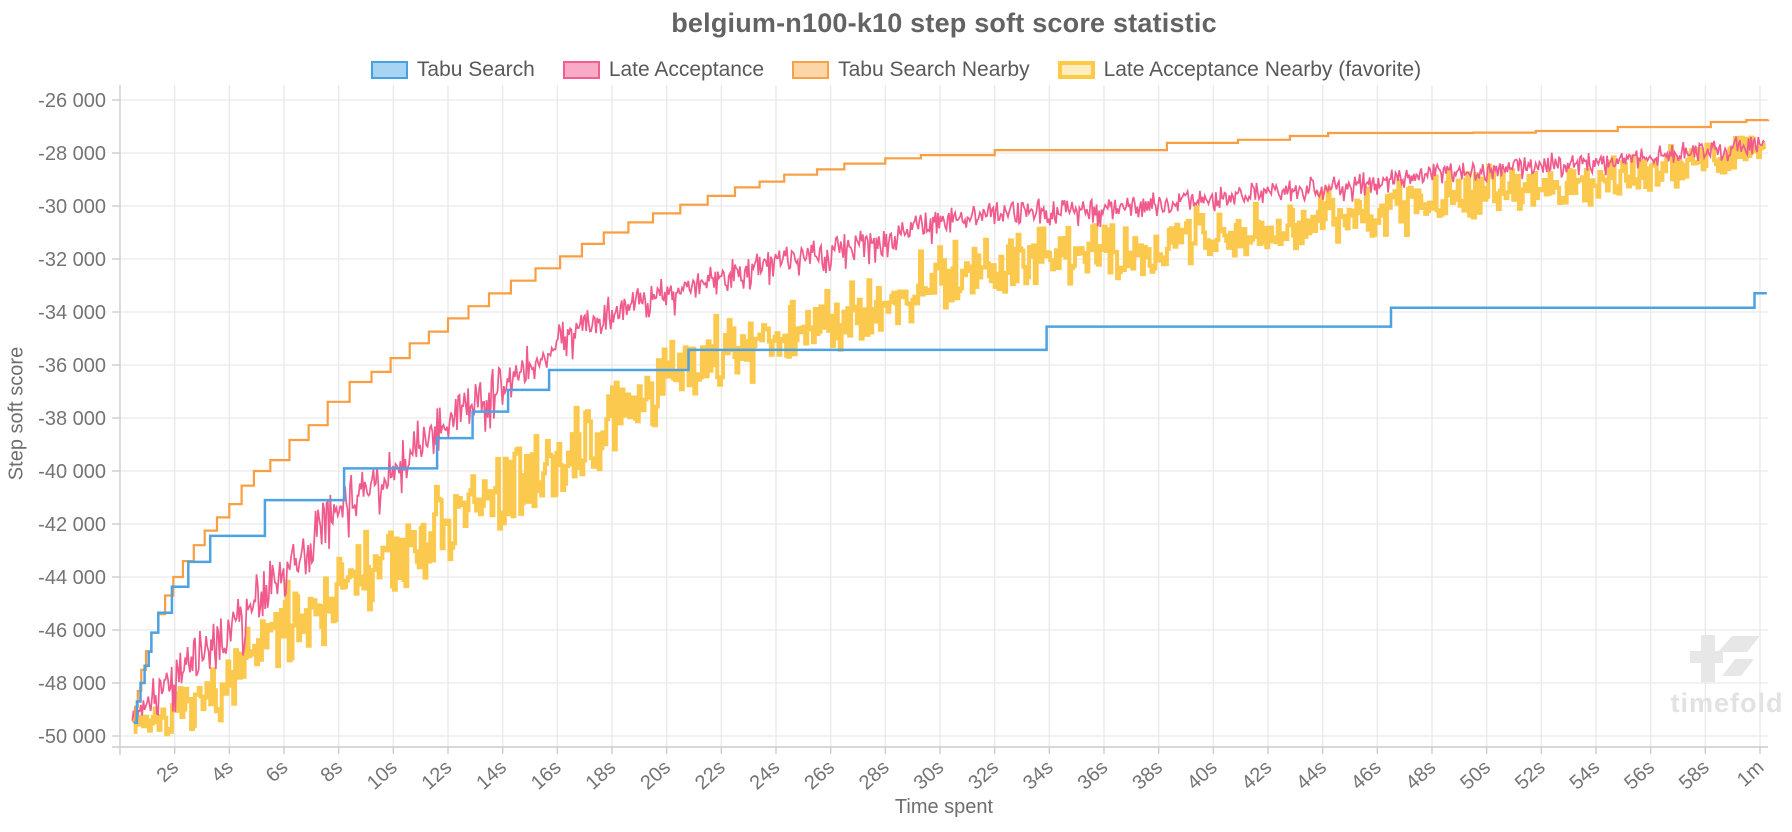 The height and width of the screenshot is (832, 1792). I want to click on x-axis-title: Time spent, so click(944, 807).